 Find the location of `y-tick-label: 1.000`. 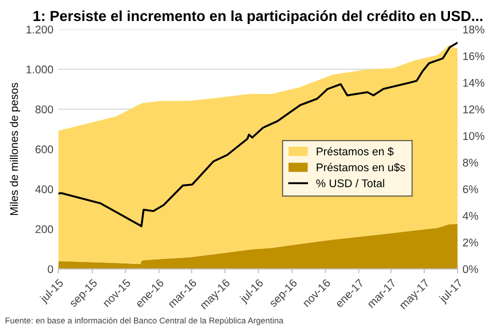

y-tick-label: 1.000 is located at coordinates (40, 70).